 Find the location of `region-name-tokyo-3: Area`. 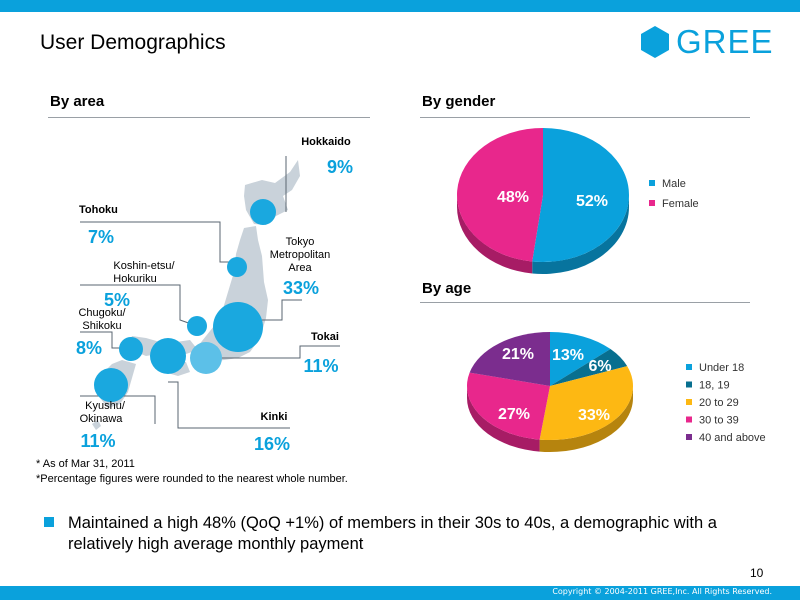

region-name-tokyo-3: Area is located at coordinates (300, 268).